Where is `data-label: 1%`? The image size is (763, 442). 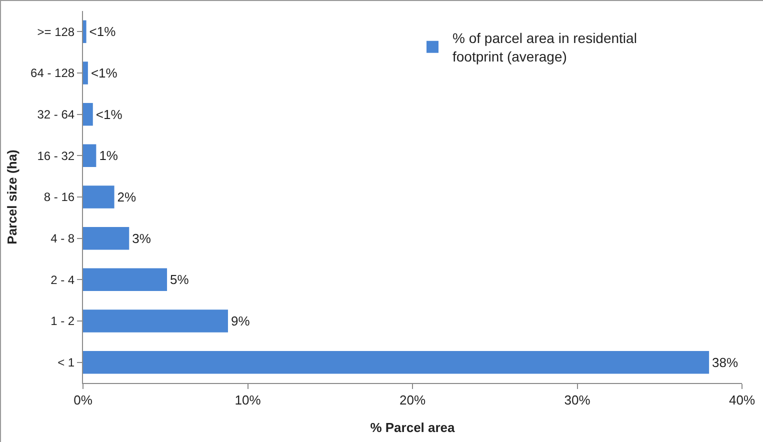
data-label: 1% is located at coordinates (108, 156).